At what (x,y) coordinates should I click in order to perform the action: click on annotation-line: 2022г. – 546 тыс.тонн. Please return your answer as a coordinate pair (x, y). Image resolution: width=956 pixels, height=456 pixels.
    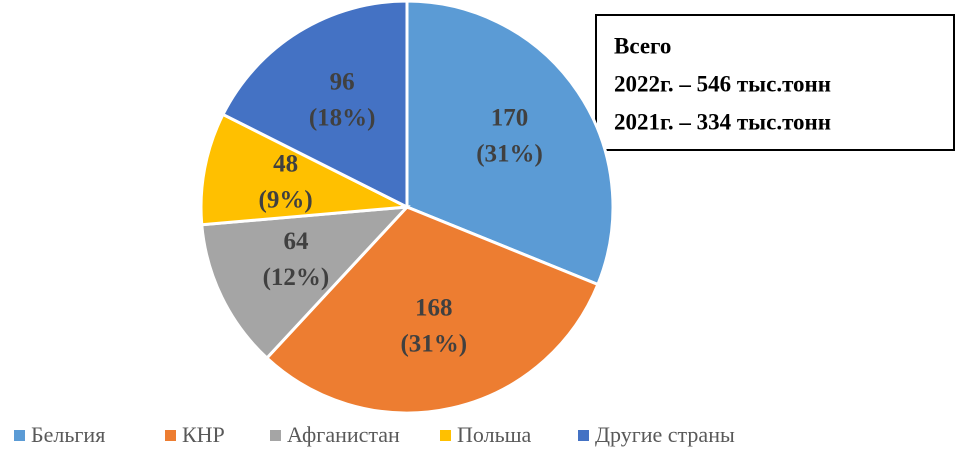
    Looking at the image, I should click on (722, 83).